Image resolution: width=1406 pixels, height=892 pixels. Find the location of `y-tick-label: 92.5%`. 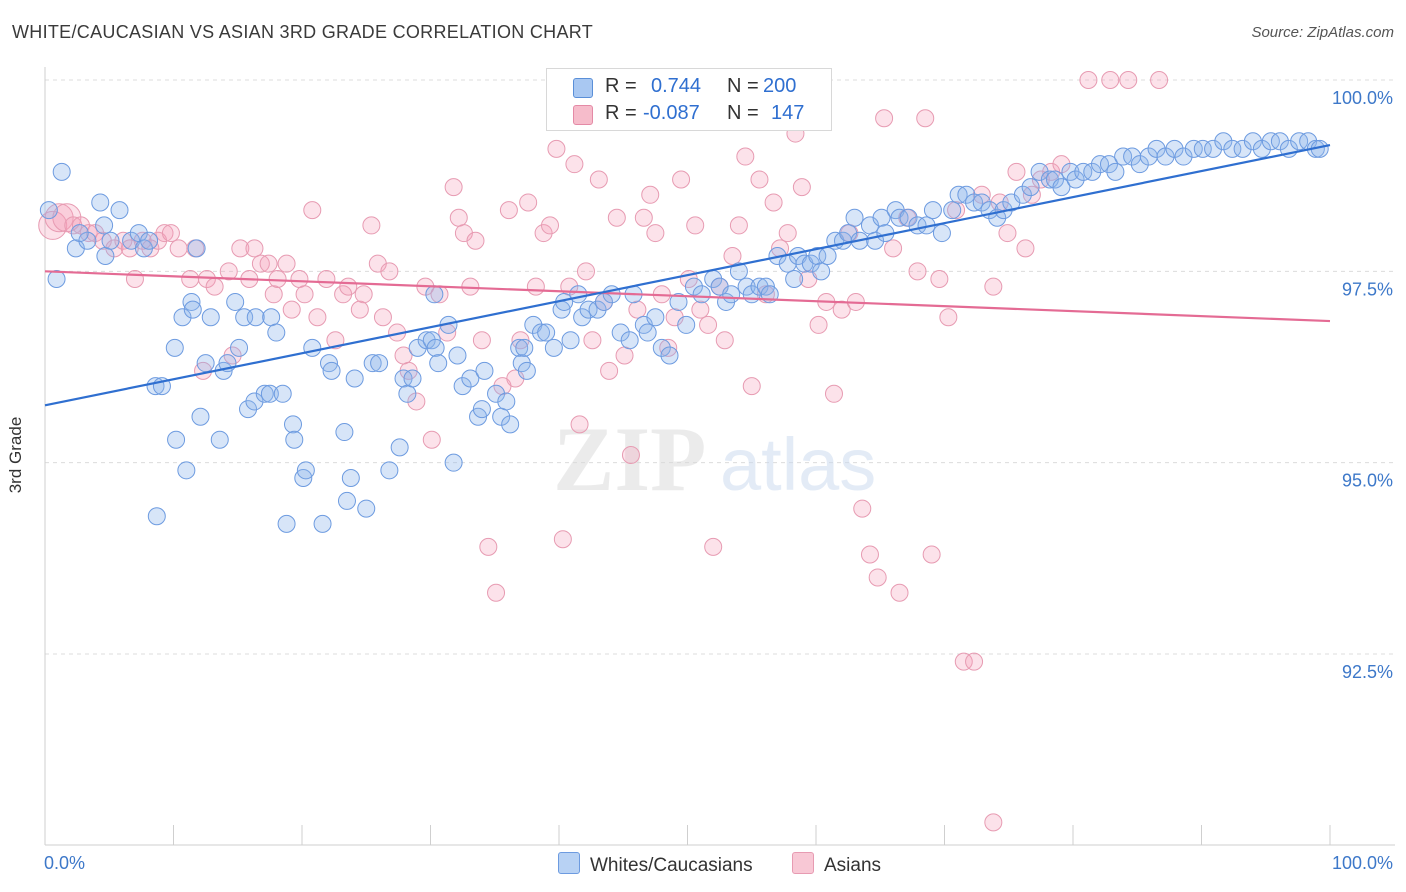

y-tick-label: 92.5% is located at coordinates (1367, 672).